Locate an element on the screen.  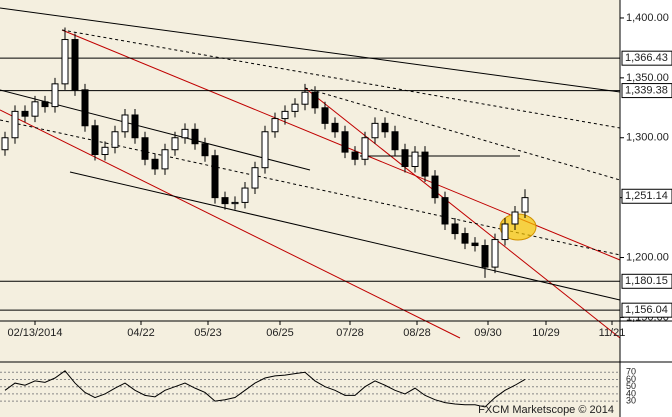
x-tick-label: 05/23 is located at coordinates (208, 333).